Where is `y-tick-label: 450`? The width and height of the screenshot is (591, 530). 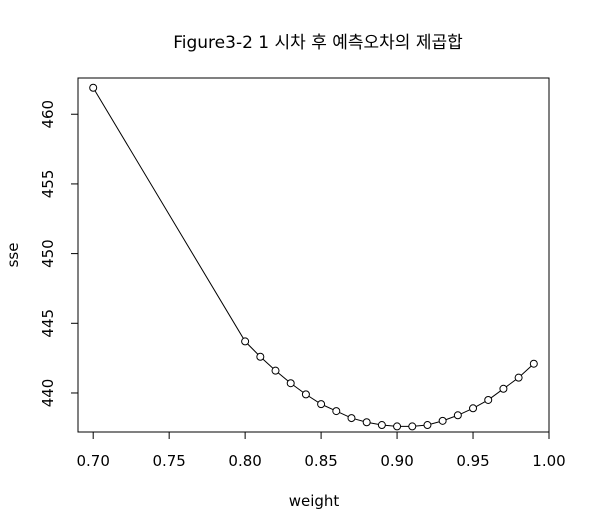
y-tick-label: 450 is located at coordinates (48, 253).